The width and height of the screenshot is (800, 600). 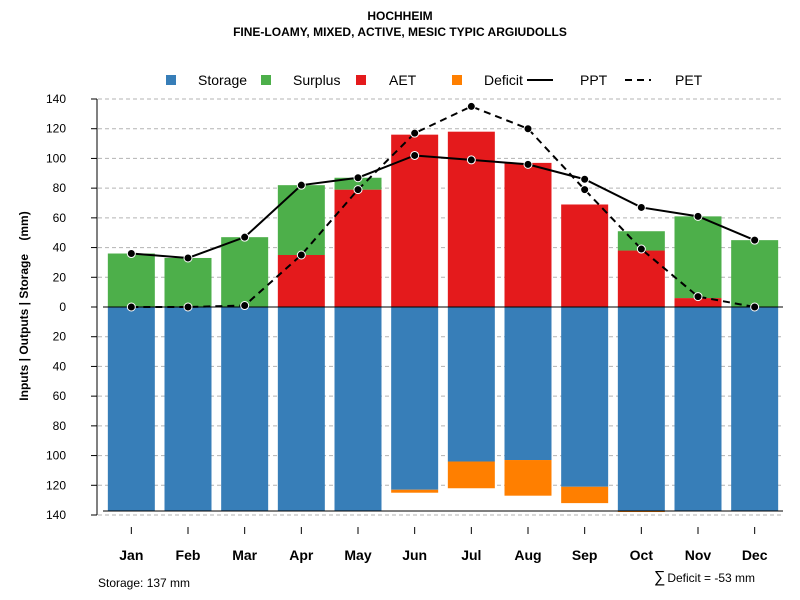 What do you see at coordinates (434, 80) in the screenshot?
I see `legend: Storage Surplus AET Deficit PPT PET` at bounding box center [434, 80].